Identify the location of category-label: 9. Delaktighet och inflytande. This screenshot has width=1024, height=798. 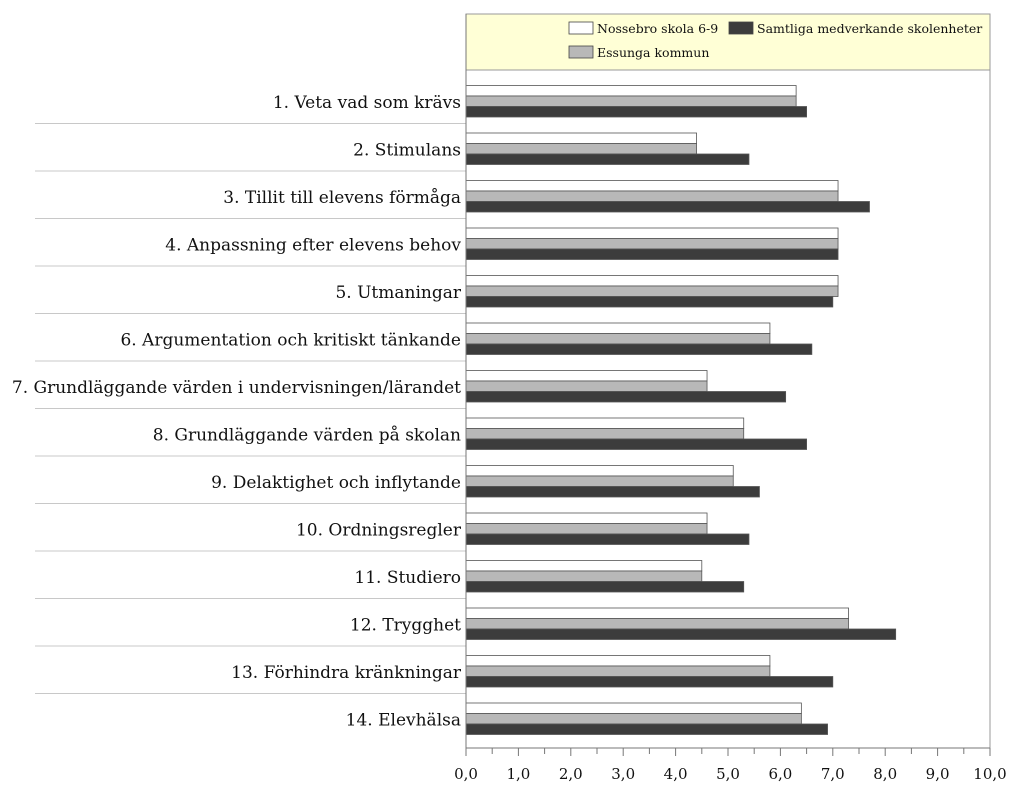
(336, 483).